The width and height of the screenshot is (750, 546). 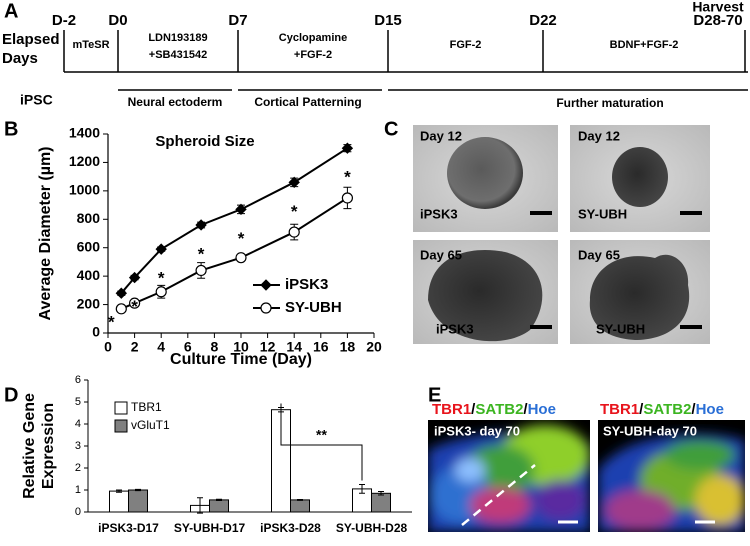 I want to click on image-label: SY-UBH-day 70, so click(x=650, y=430).